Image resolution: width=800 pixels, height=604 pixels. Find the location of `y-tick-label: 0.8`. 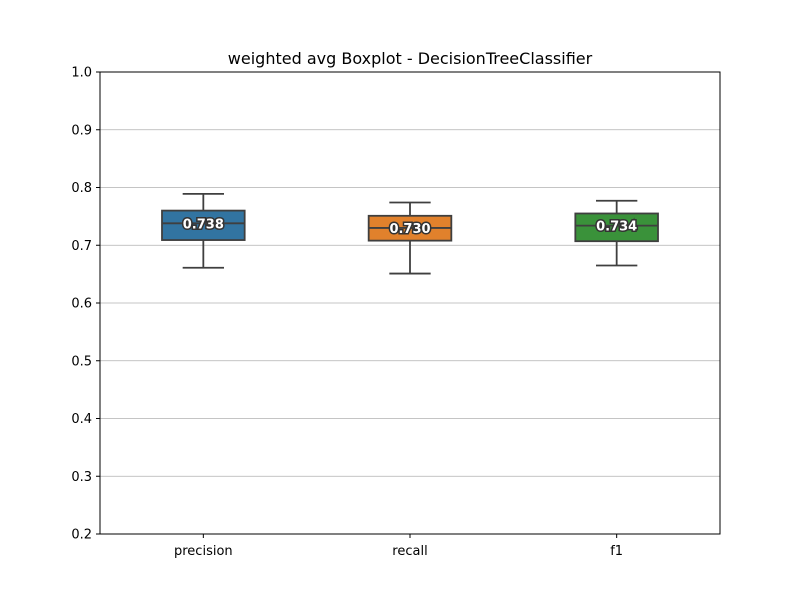

y-tick-label: 0.8 is located at coordinates (81, 188).